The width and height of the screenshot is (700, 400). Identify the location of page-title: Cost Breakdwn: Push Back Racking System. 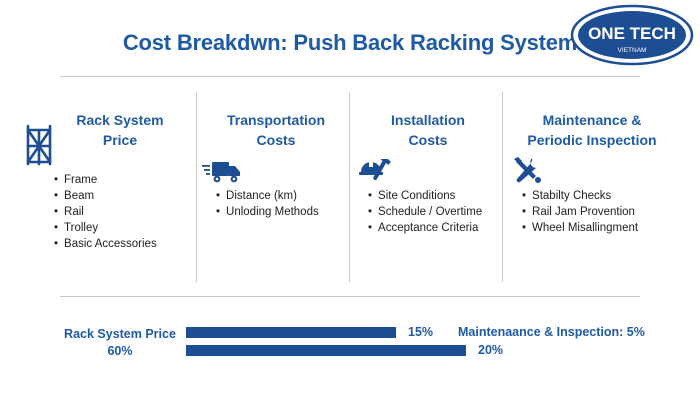
(350, 42).